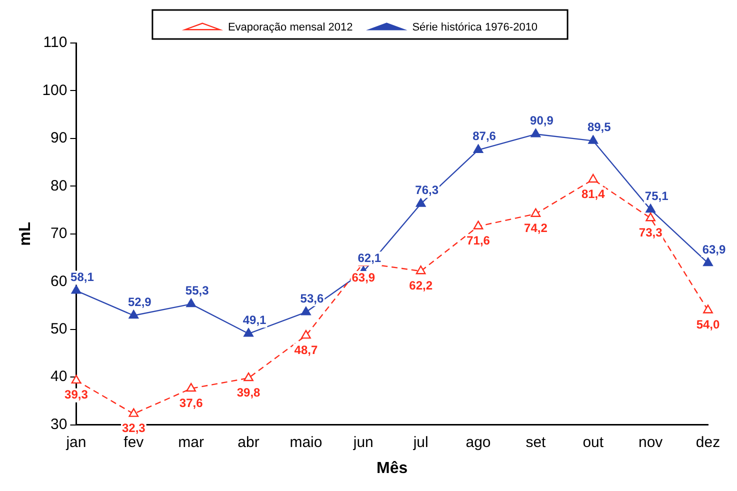 The image size is (737, 491). What do you see at coordinates (363, 442) in the screenshot?
I see `x-tick-label: jun` at bounding box center [363, 442].